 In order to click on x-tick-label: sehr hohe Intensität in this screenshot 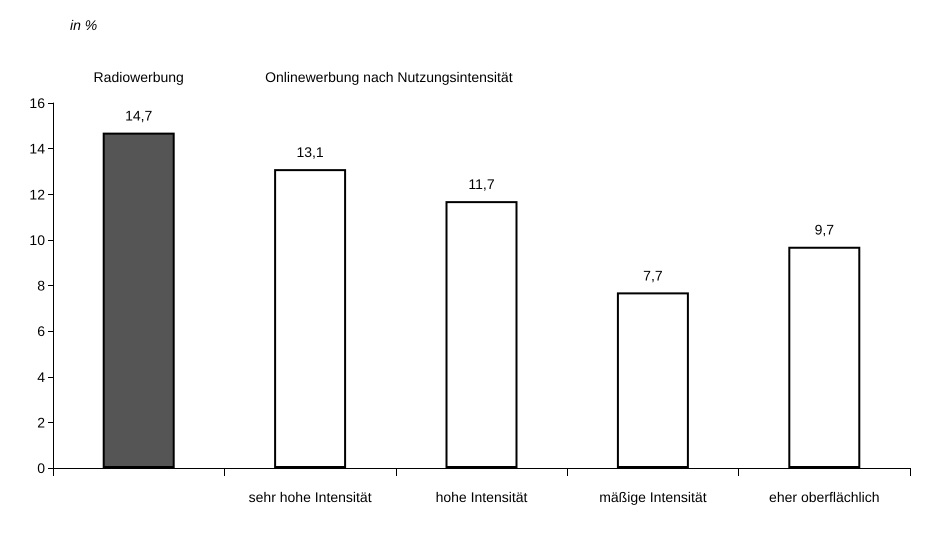, I will do `click(310, 497)`.